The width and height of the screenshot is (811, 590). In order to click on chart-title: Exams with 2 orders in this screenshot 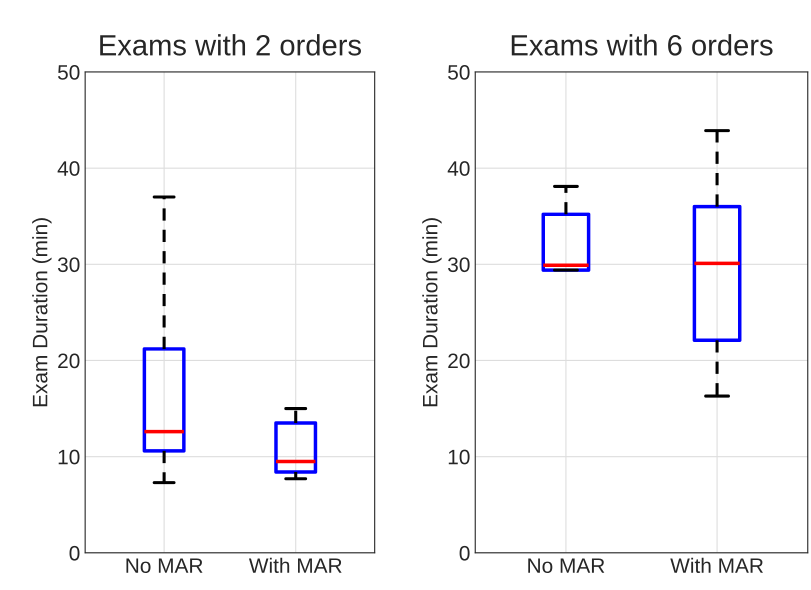, I will do `click(230, 45)`.